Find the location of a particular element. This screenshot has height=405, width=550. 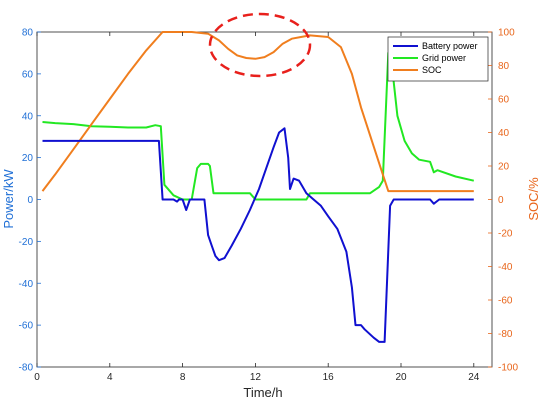

y-right-tick-label: -60 is located at coordinates (505, 301).